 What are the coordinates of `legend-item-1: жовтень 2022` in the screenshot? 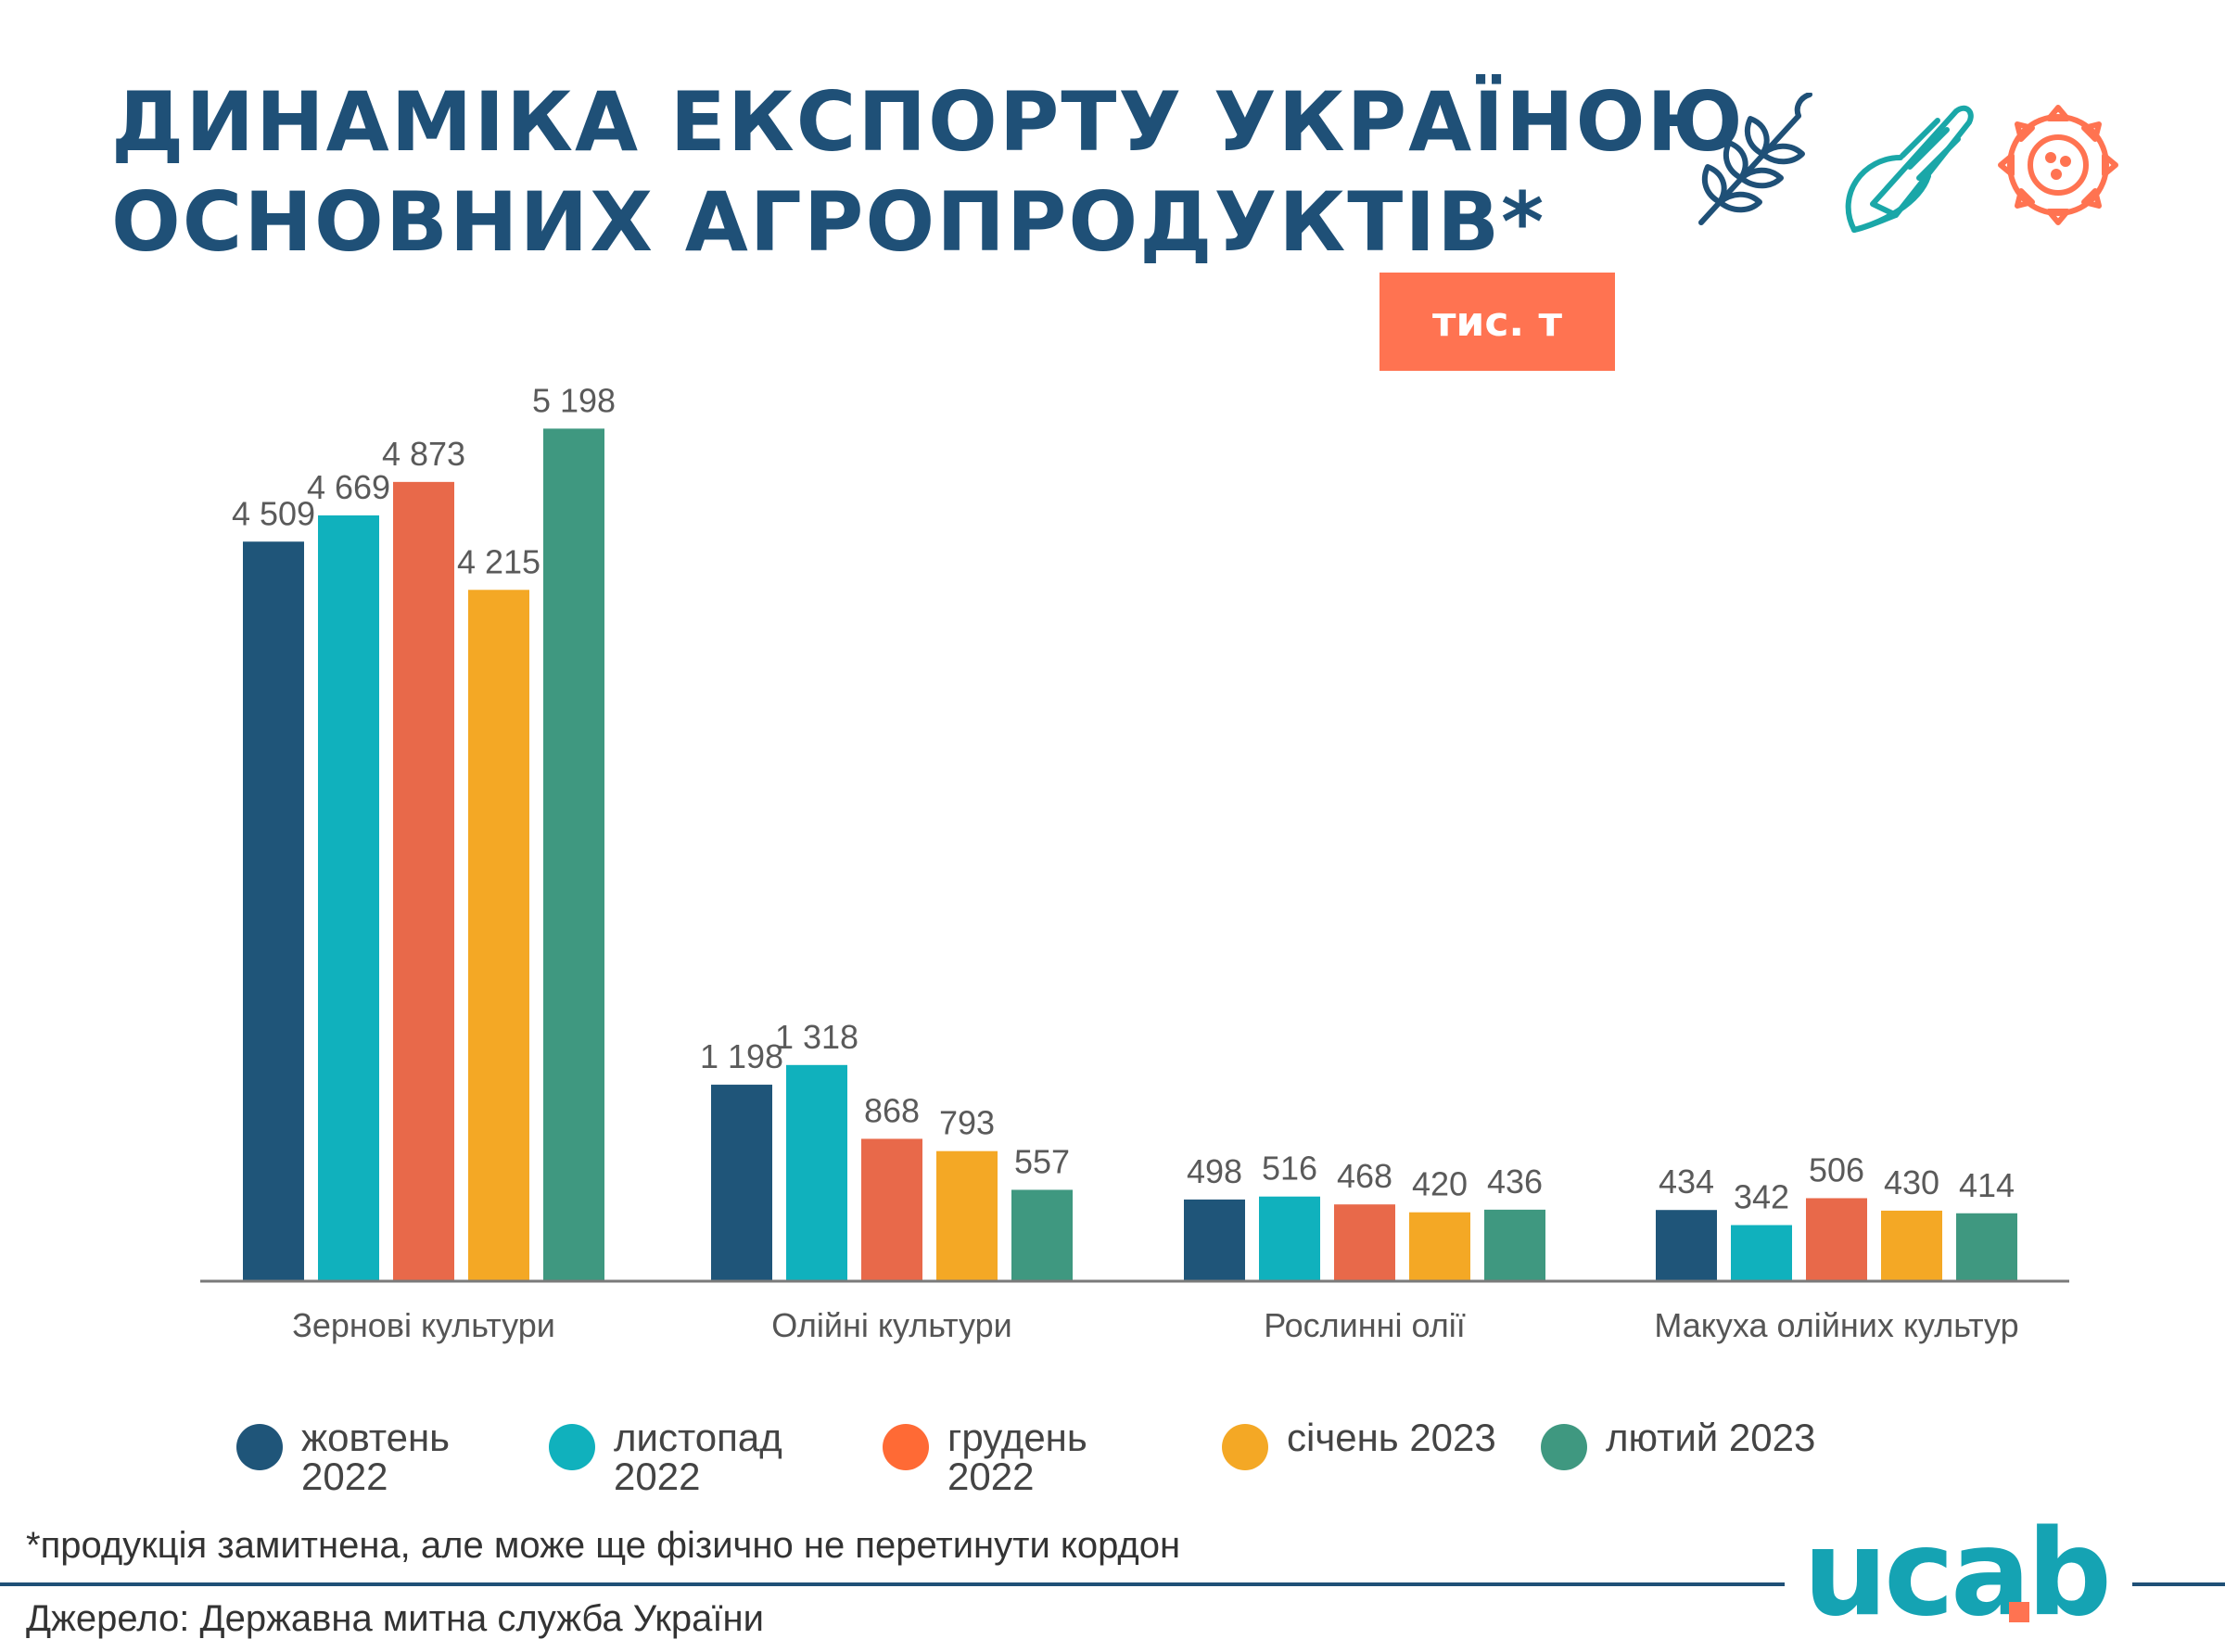 It's located at (375, 1457).